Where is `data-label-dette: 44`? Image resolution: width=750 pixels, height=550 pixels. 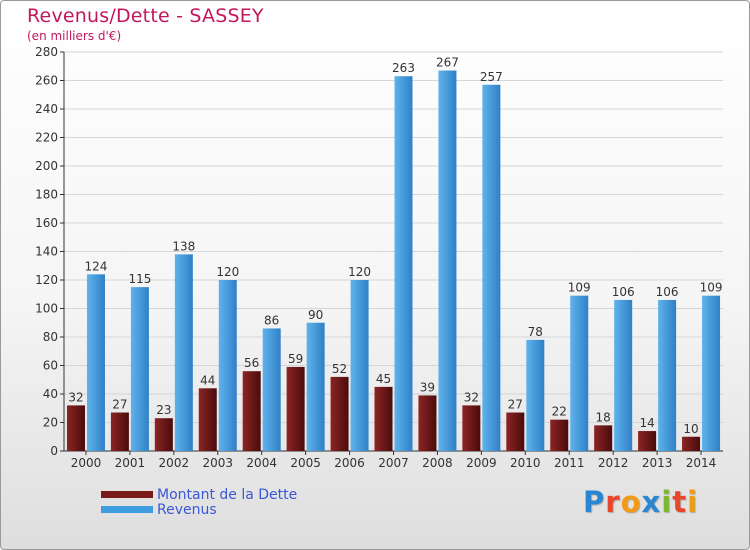 data-label-dette: 44 is located at coordinates (207, 380).